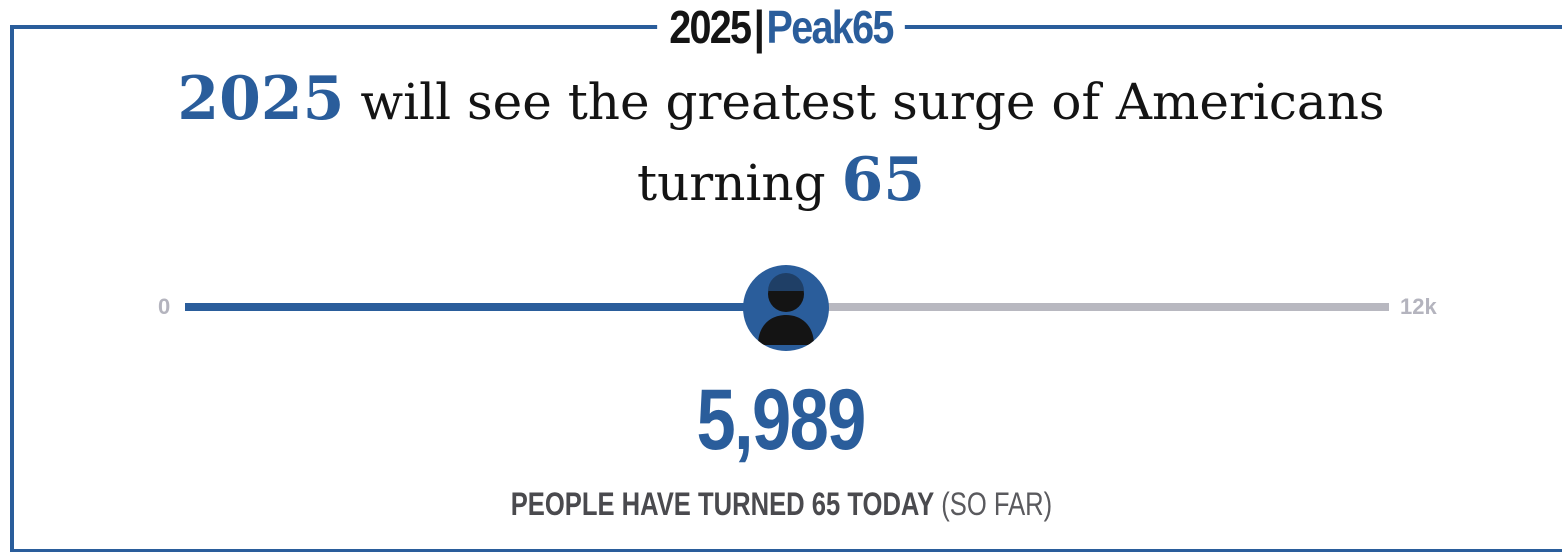 This screenshot has height=554, width=1562. I want to click on header-brand: Peak65, so click(830, 27).